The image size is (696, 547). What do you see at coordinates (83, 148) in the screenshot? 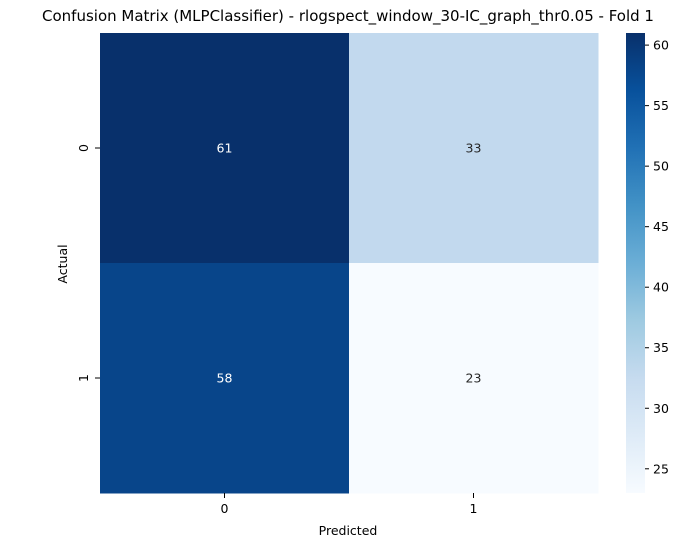
I see `y-tick-label: 0` at bounding box center [83, 148].